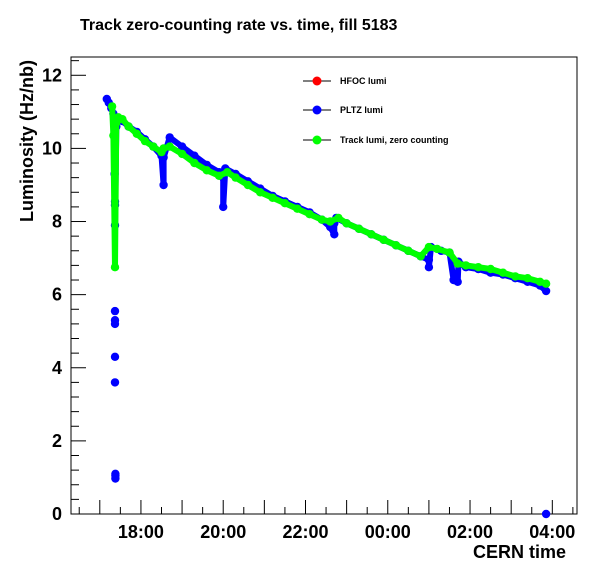 The width and height of the screenshot is (596, 572). I want to click on y-axis-title: Luminosity (Hz/nb), so click(27, 141).